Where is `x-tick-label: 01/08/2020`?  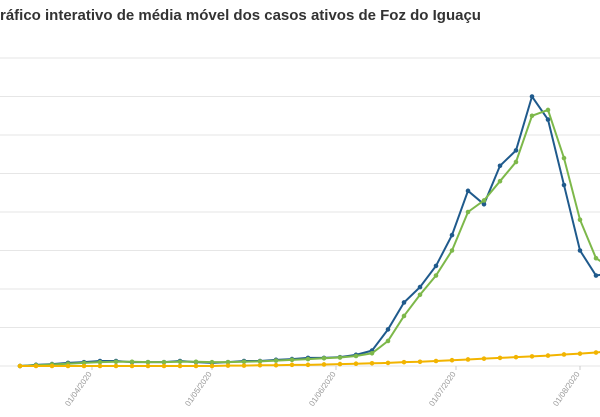
x-tick-label: 01/08/2020 is located at coordinates (566, 389).